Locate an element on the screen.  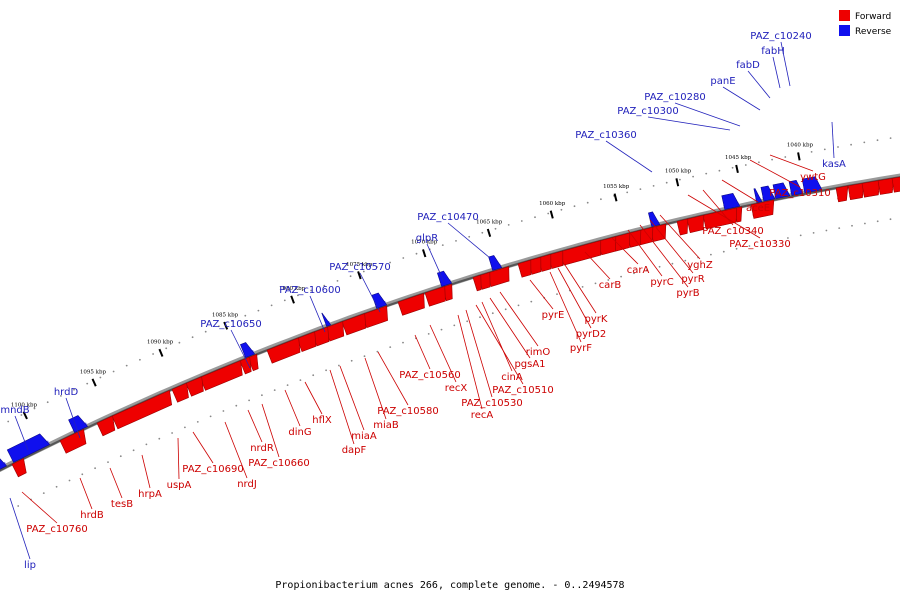
reverse-gene-label-paz-c10650: PAZ_c10650 is located at coordinates (230, 324).